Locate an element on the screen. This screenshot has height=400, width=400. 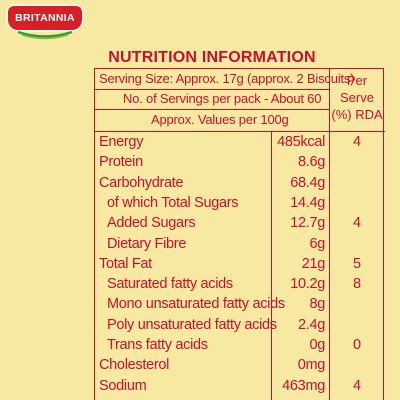
nutrient-name: Mono unsaturated fatty acids is located at coordinates (196, 304).